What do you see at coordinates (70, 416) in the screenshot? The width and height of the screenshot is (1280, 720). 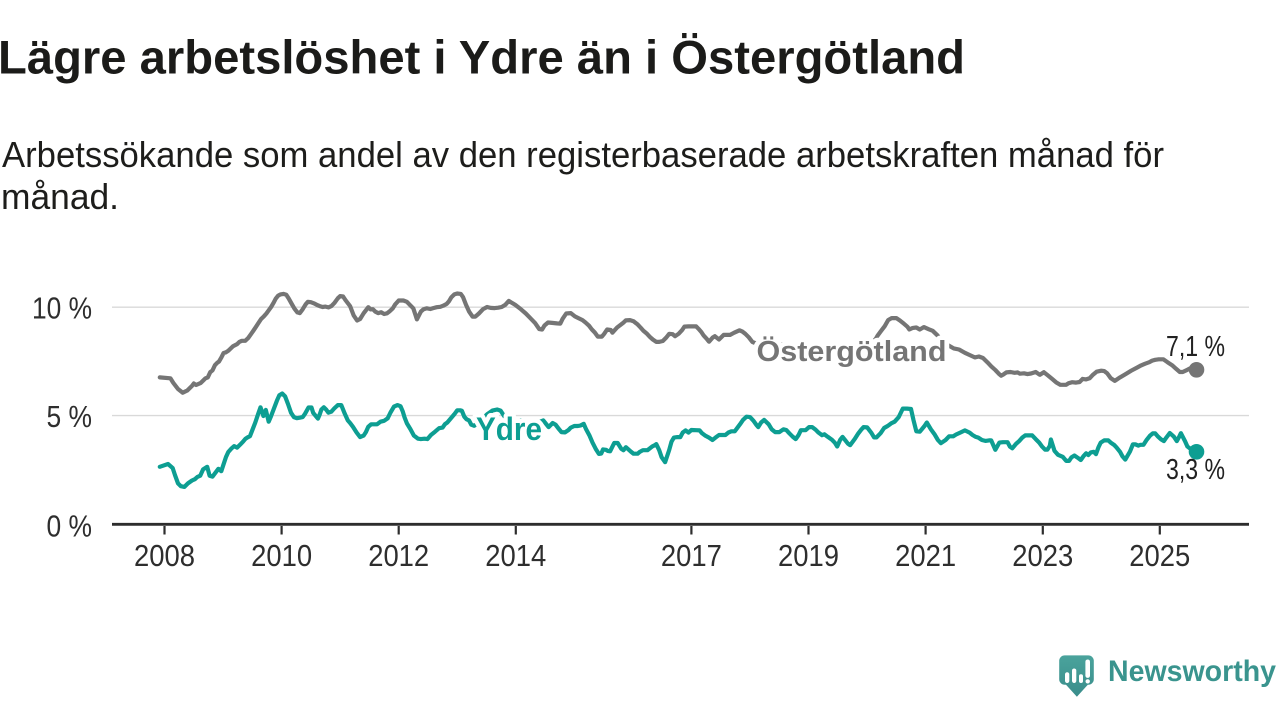 I see `svg-text: 5 %` at bounding box center [70, 416].